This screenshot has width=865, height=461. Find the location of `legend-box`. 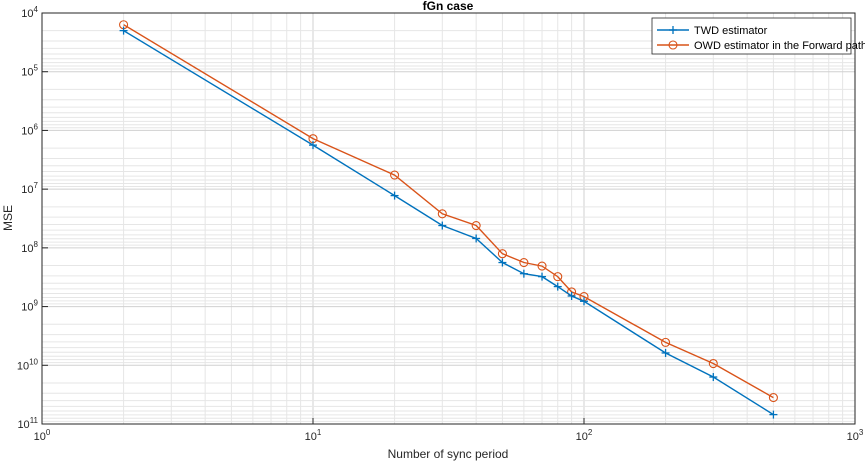

legend-box is located at coordinates (751, 36).